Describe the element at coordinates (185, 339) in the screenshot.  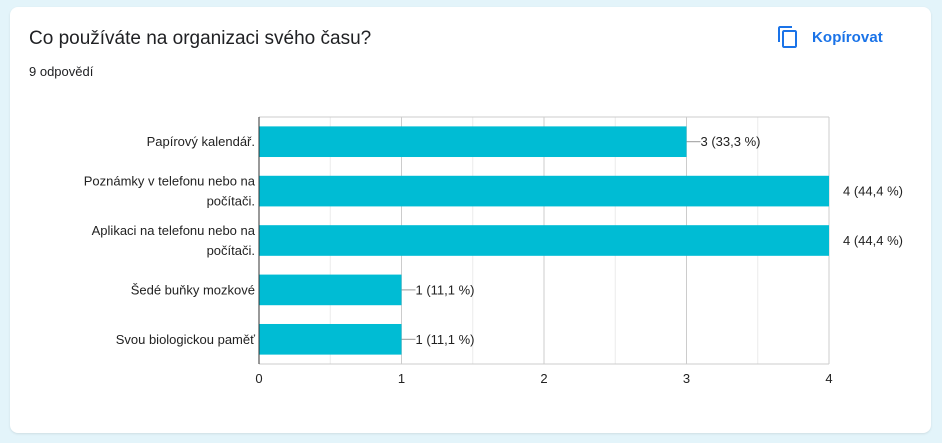
I see `category-label: Svou biologickou paměť` at that location.